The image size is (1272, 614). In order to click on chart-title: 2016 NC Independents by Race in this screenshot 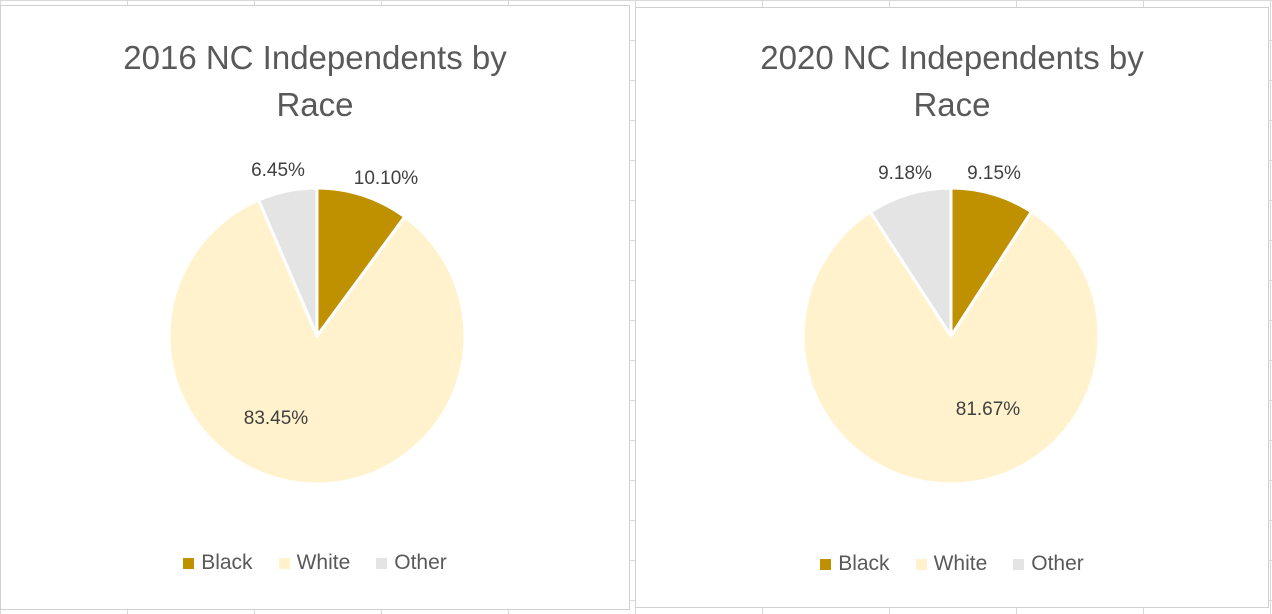, I will do `click(315, 81)`.